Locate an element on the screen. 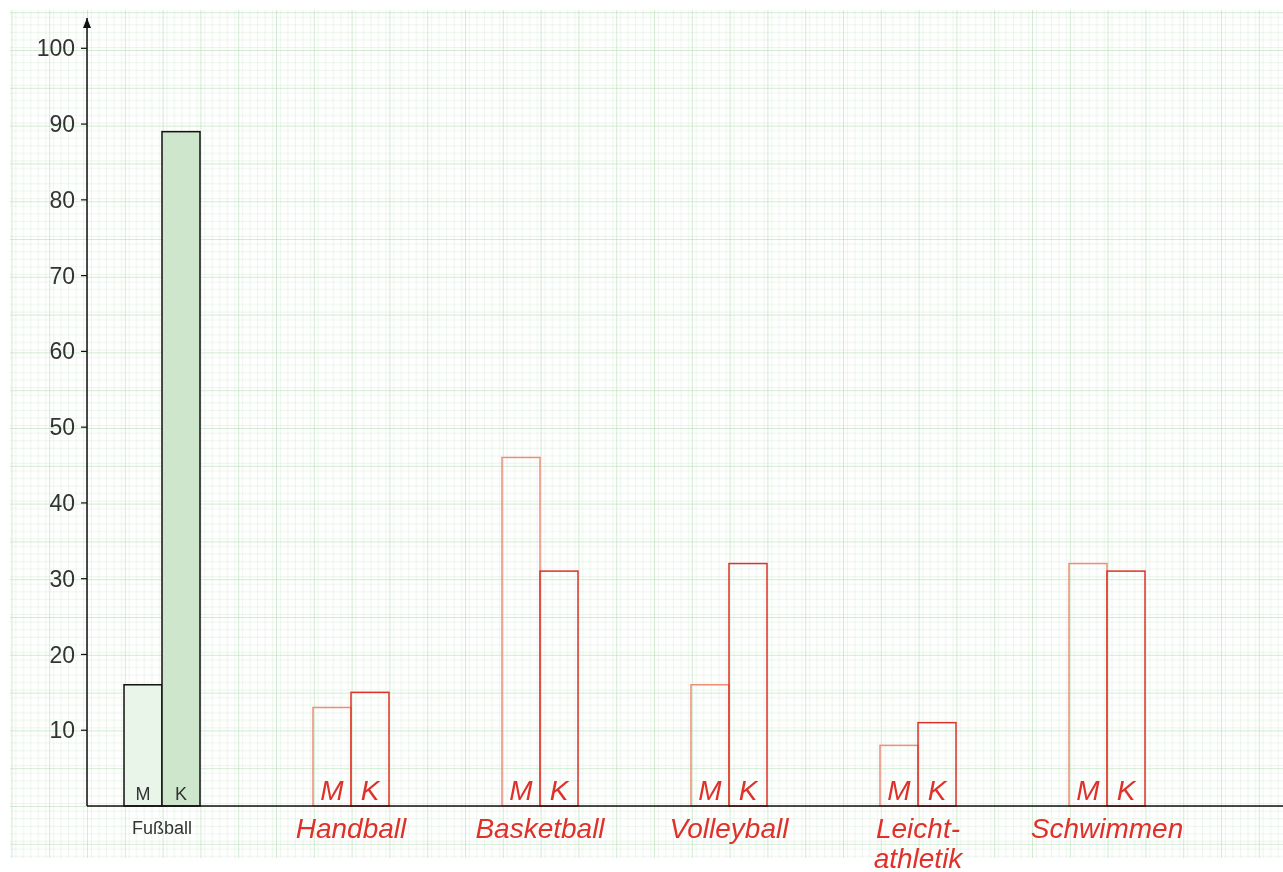 The image size is (1283, 872). series-label: M is located at coordinates (332, 790).